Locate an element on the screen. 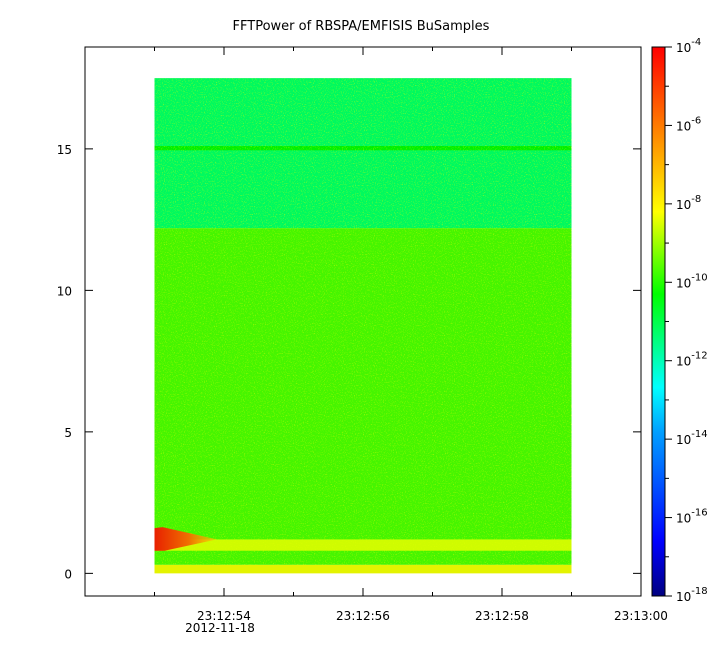  colorbar-tick-label: 10⁻⁸ is located at coordinates (688, 203).